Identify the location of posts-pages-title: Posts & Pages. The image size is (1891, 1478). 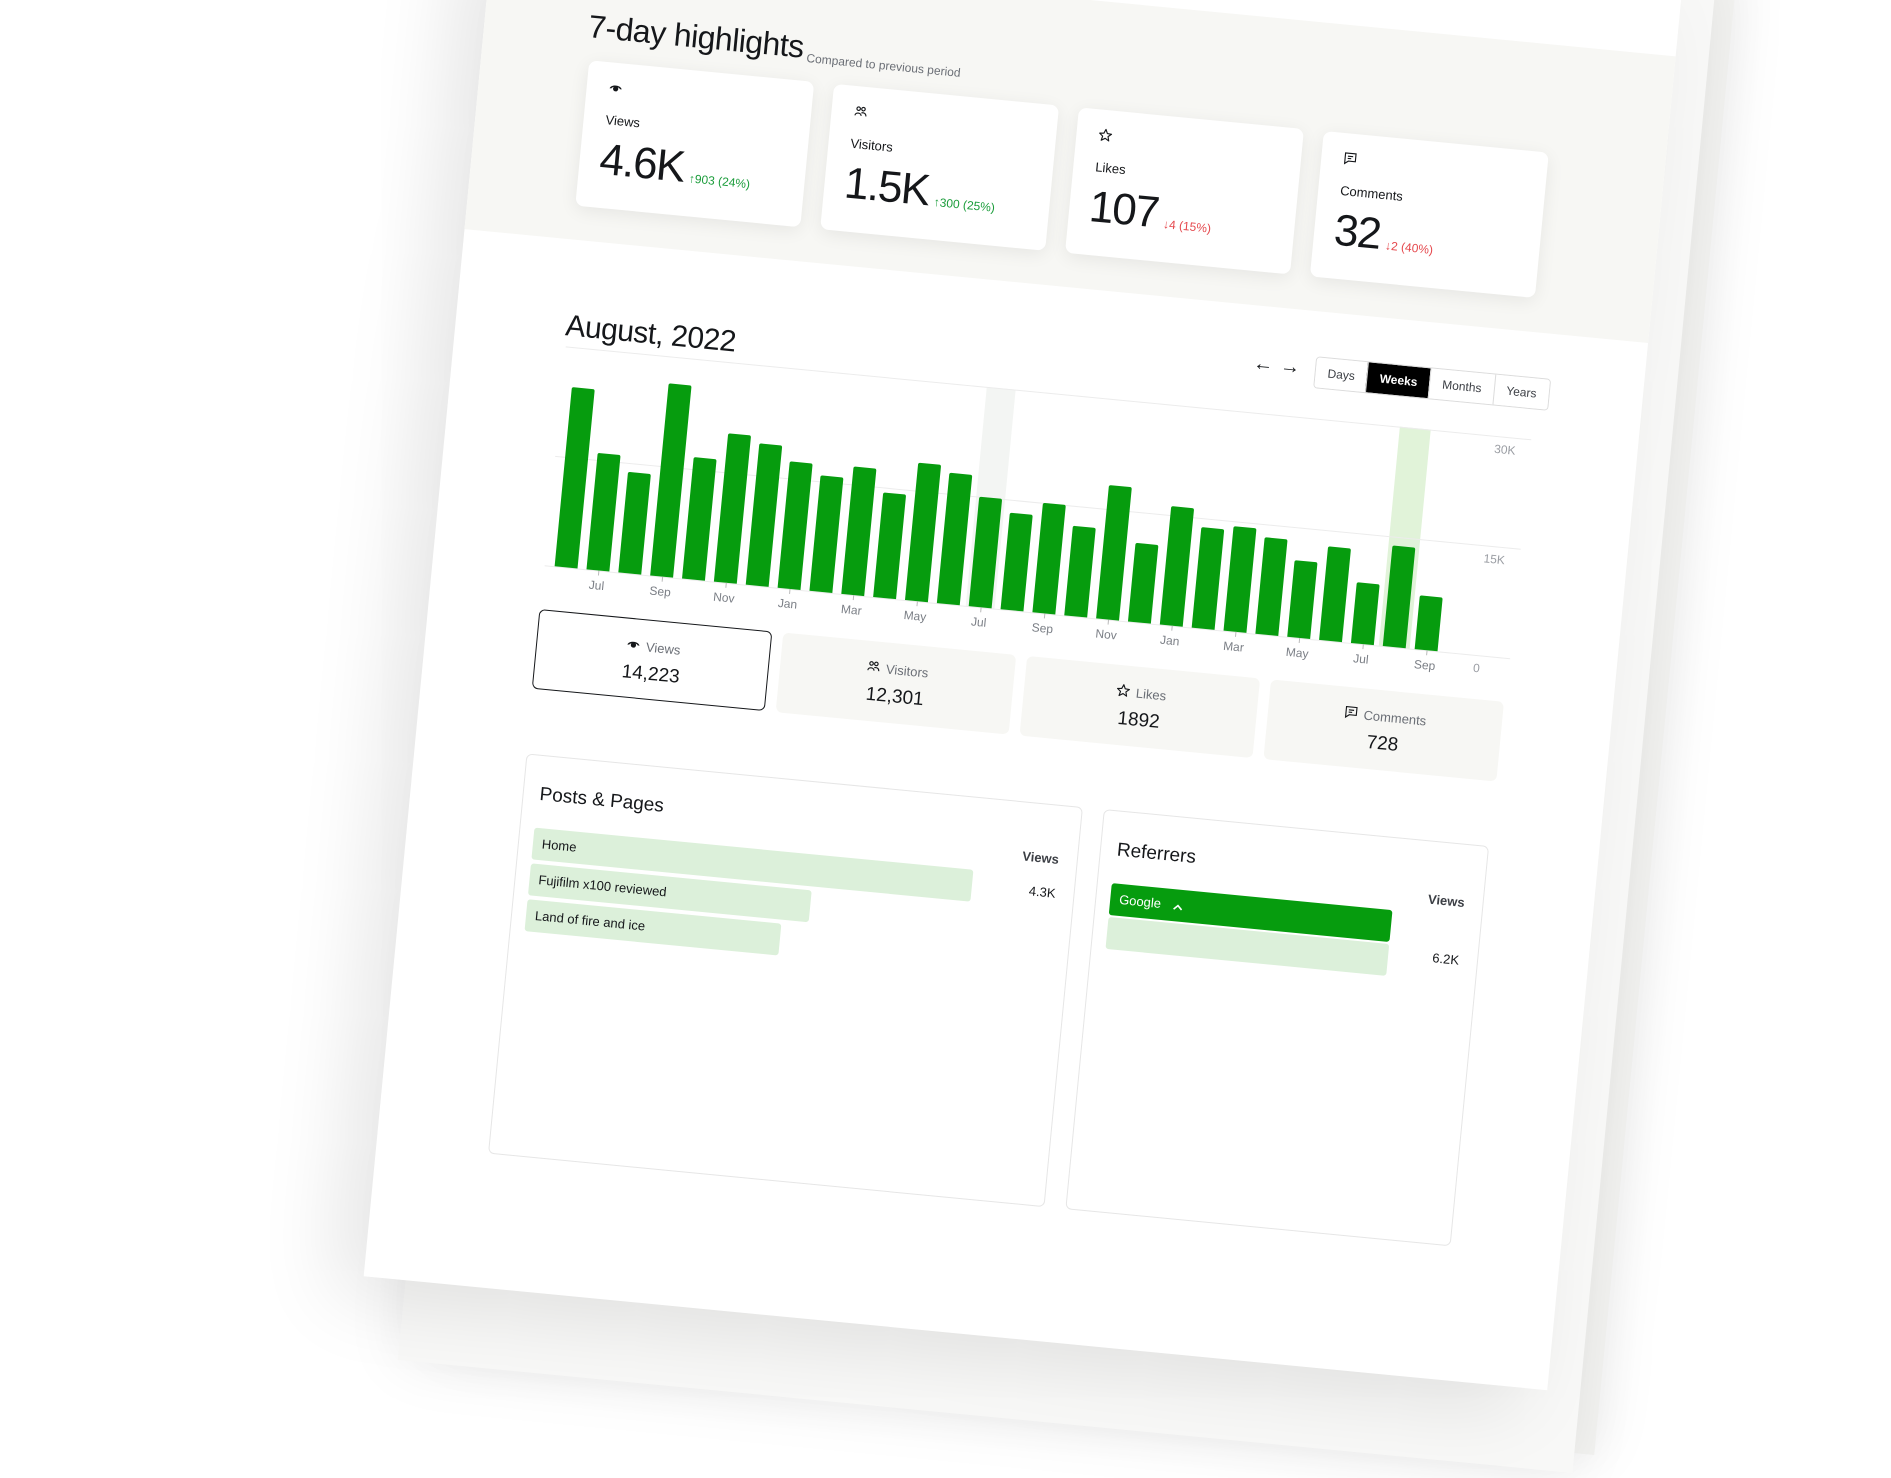
(601, 800).